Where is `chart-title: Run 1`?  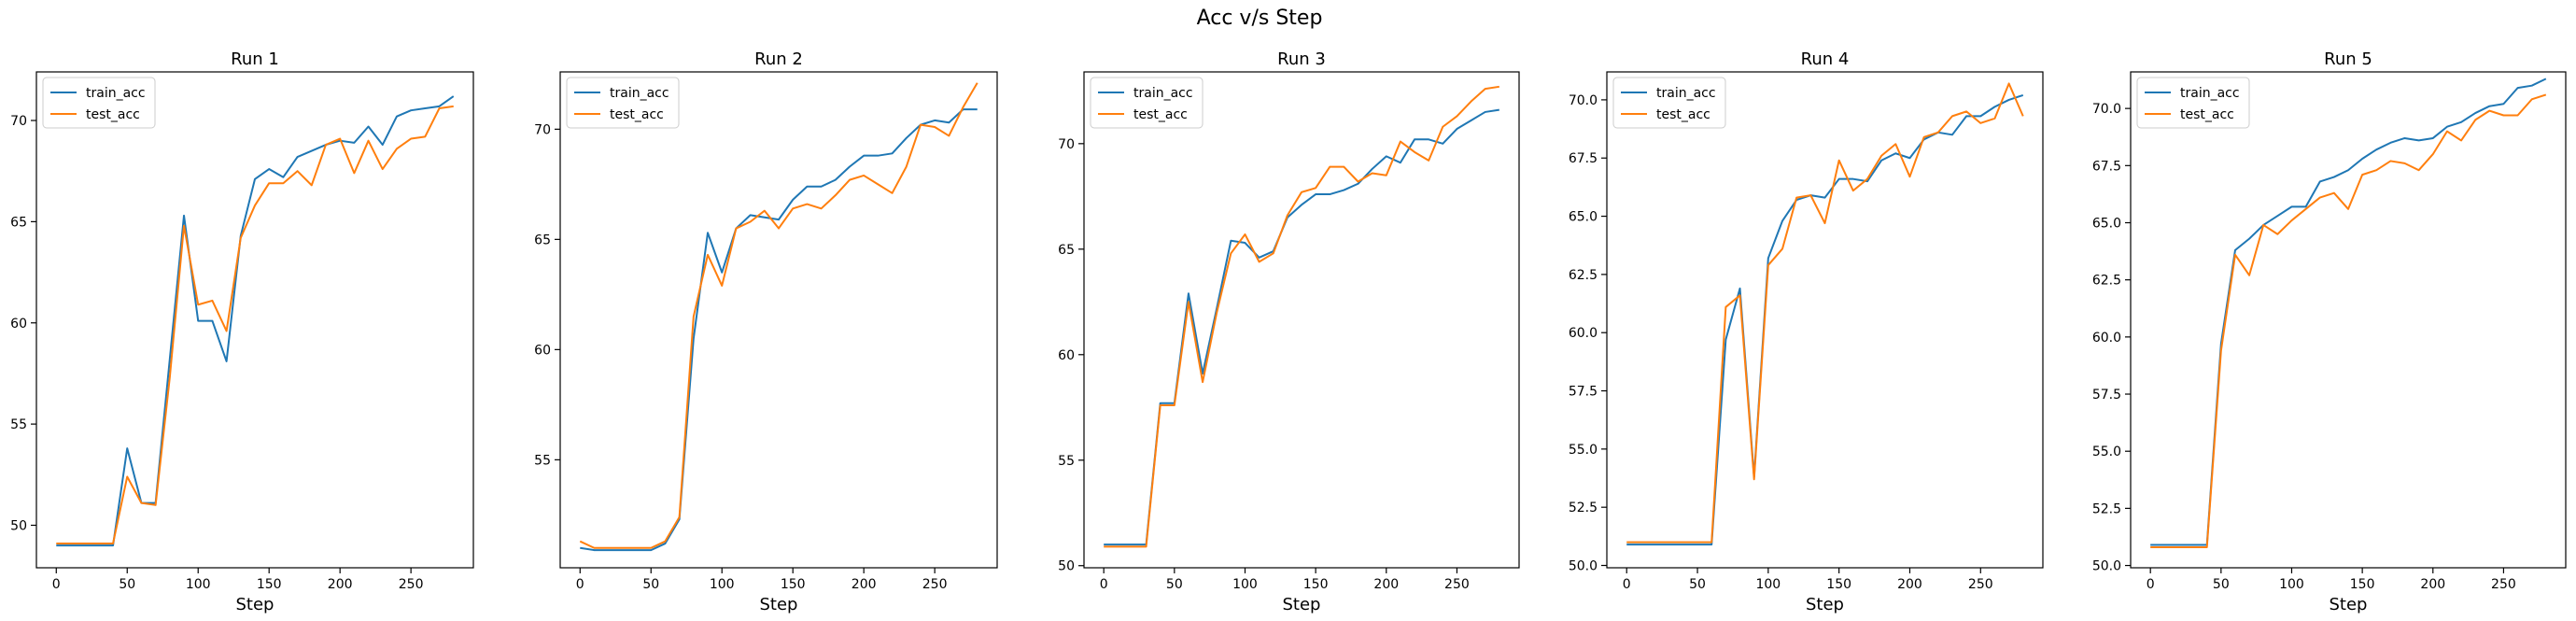 chart-title: Run 1 is located at coordinates (255, 59).